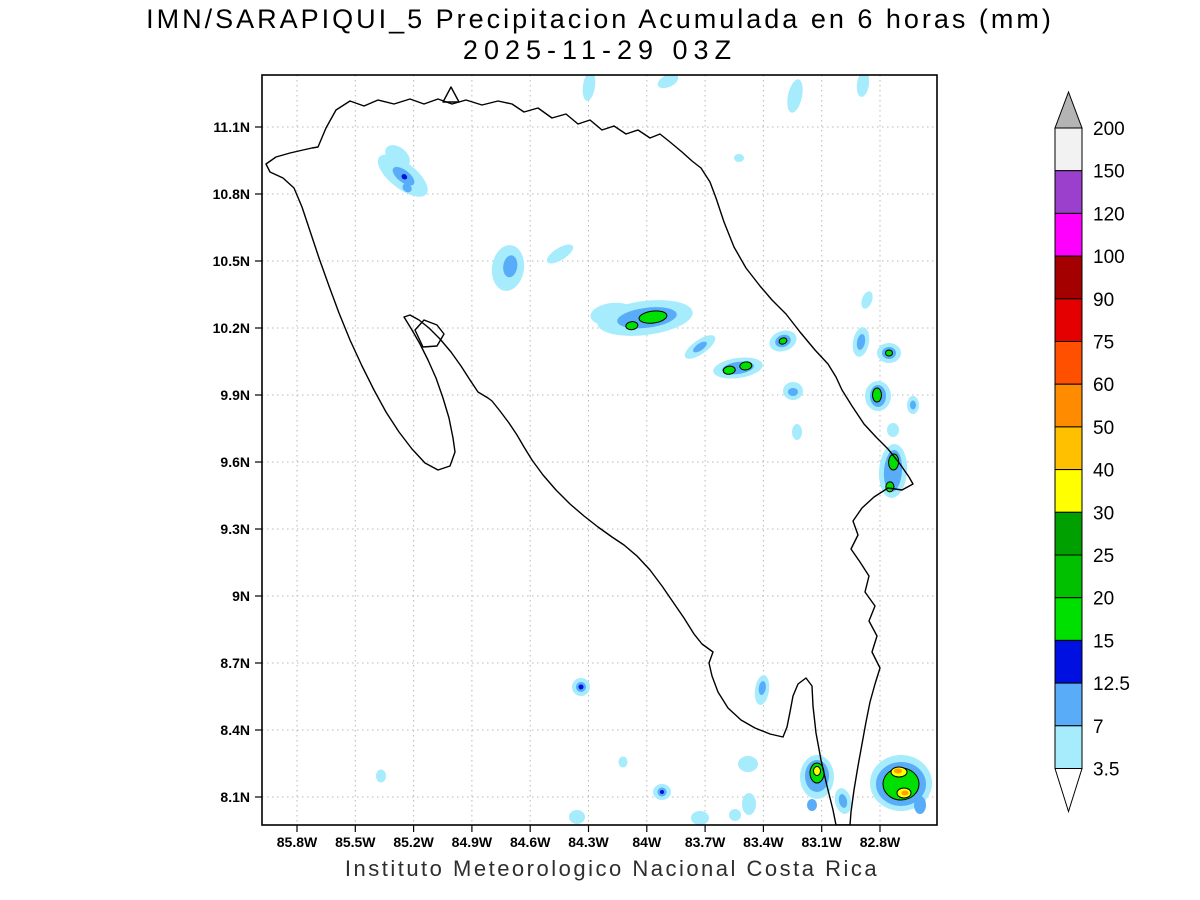  Describe the element at coordinates (231, 261) in the screenshot. I see `y-tick-label: 10.5N` at that location.